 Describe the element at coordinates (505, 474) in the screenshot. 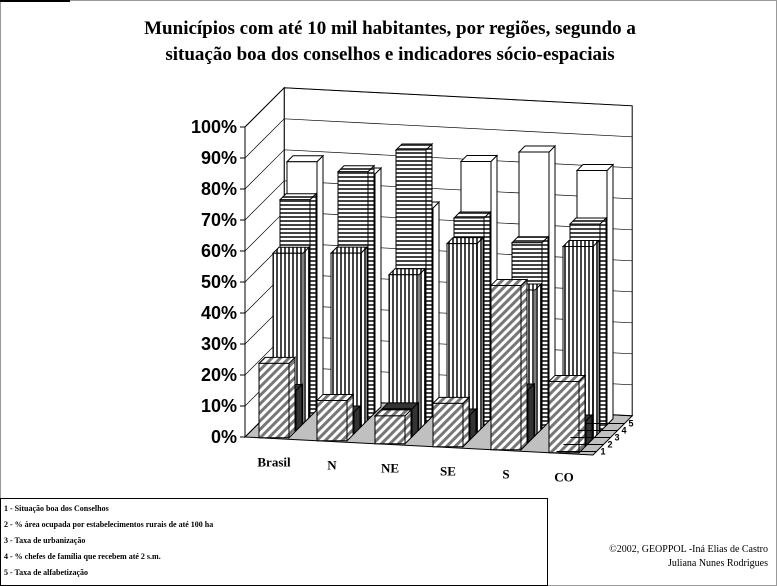

I see `x-tick-label: S` at that location.